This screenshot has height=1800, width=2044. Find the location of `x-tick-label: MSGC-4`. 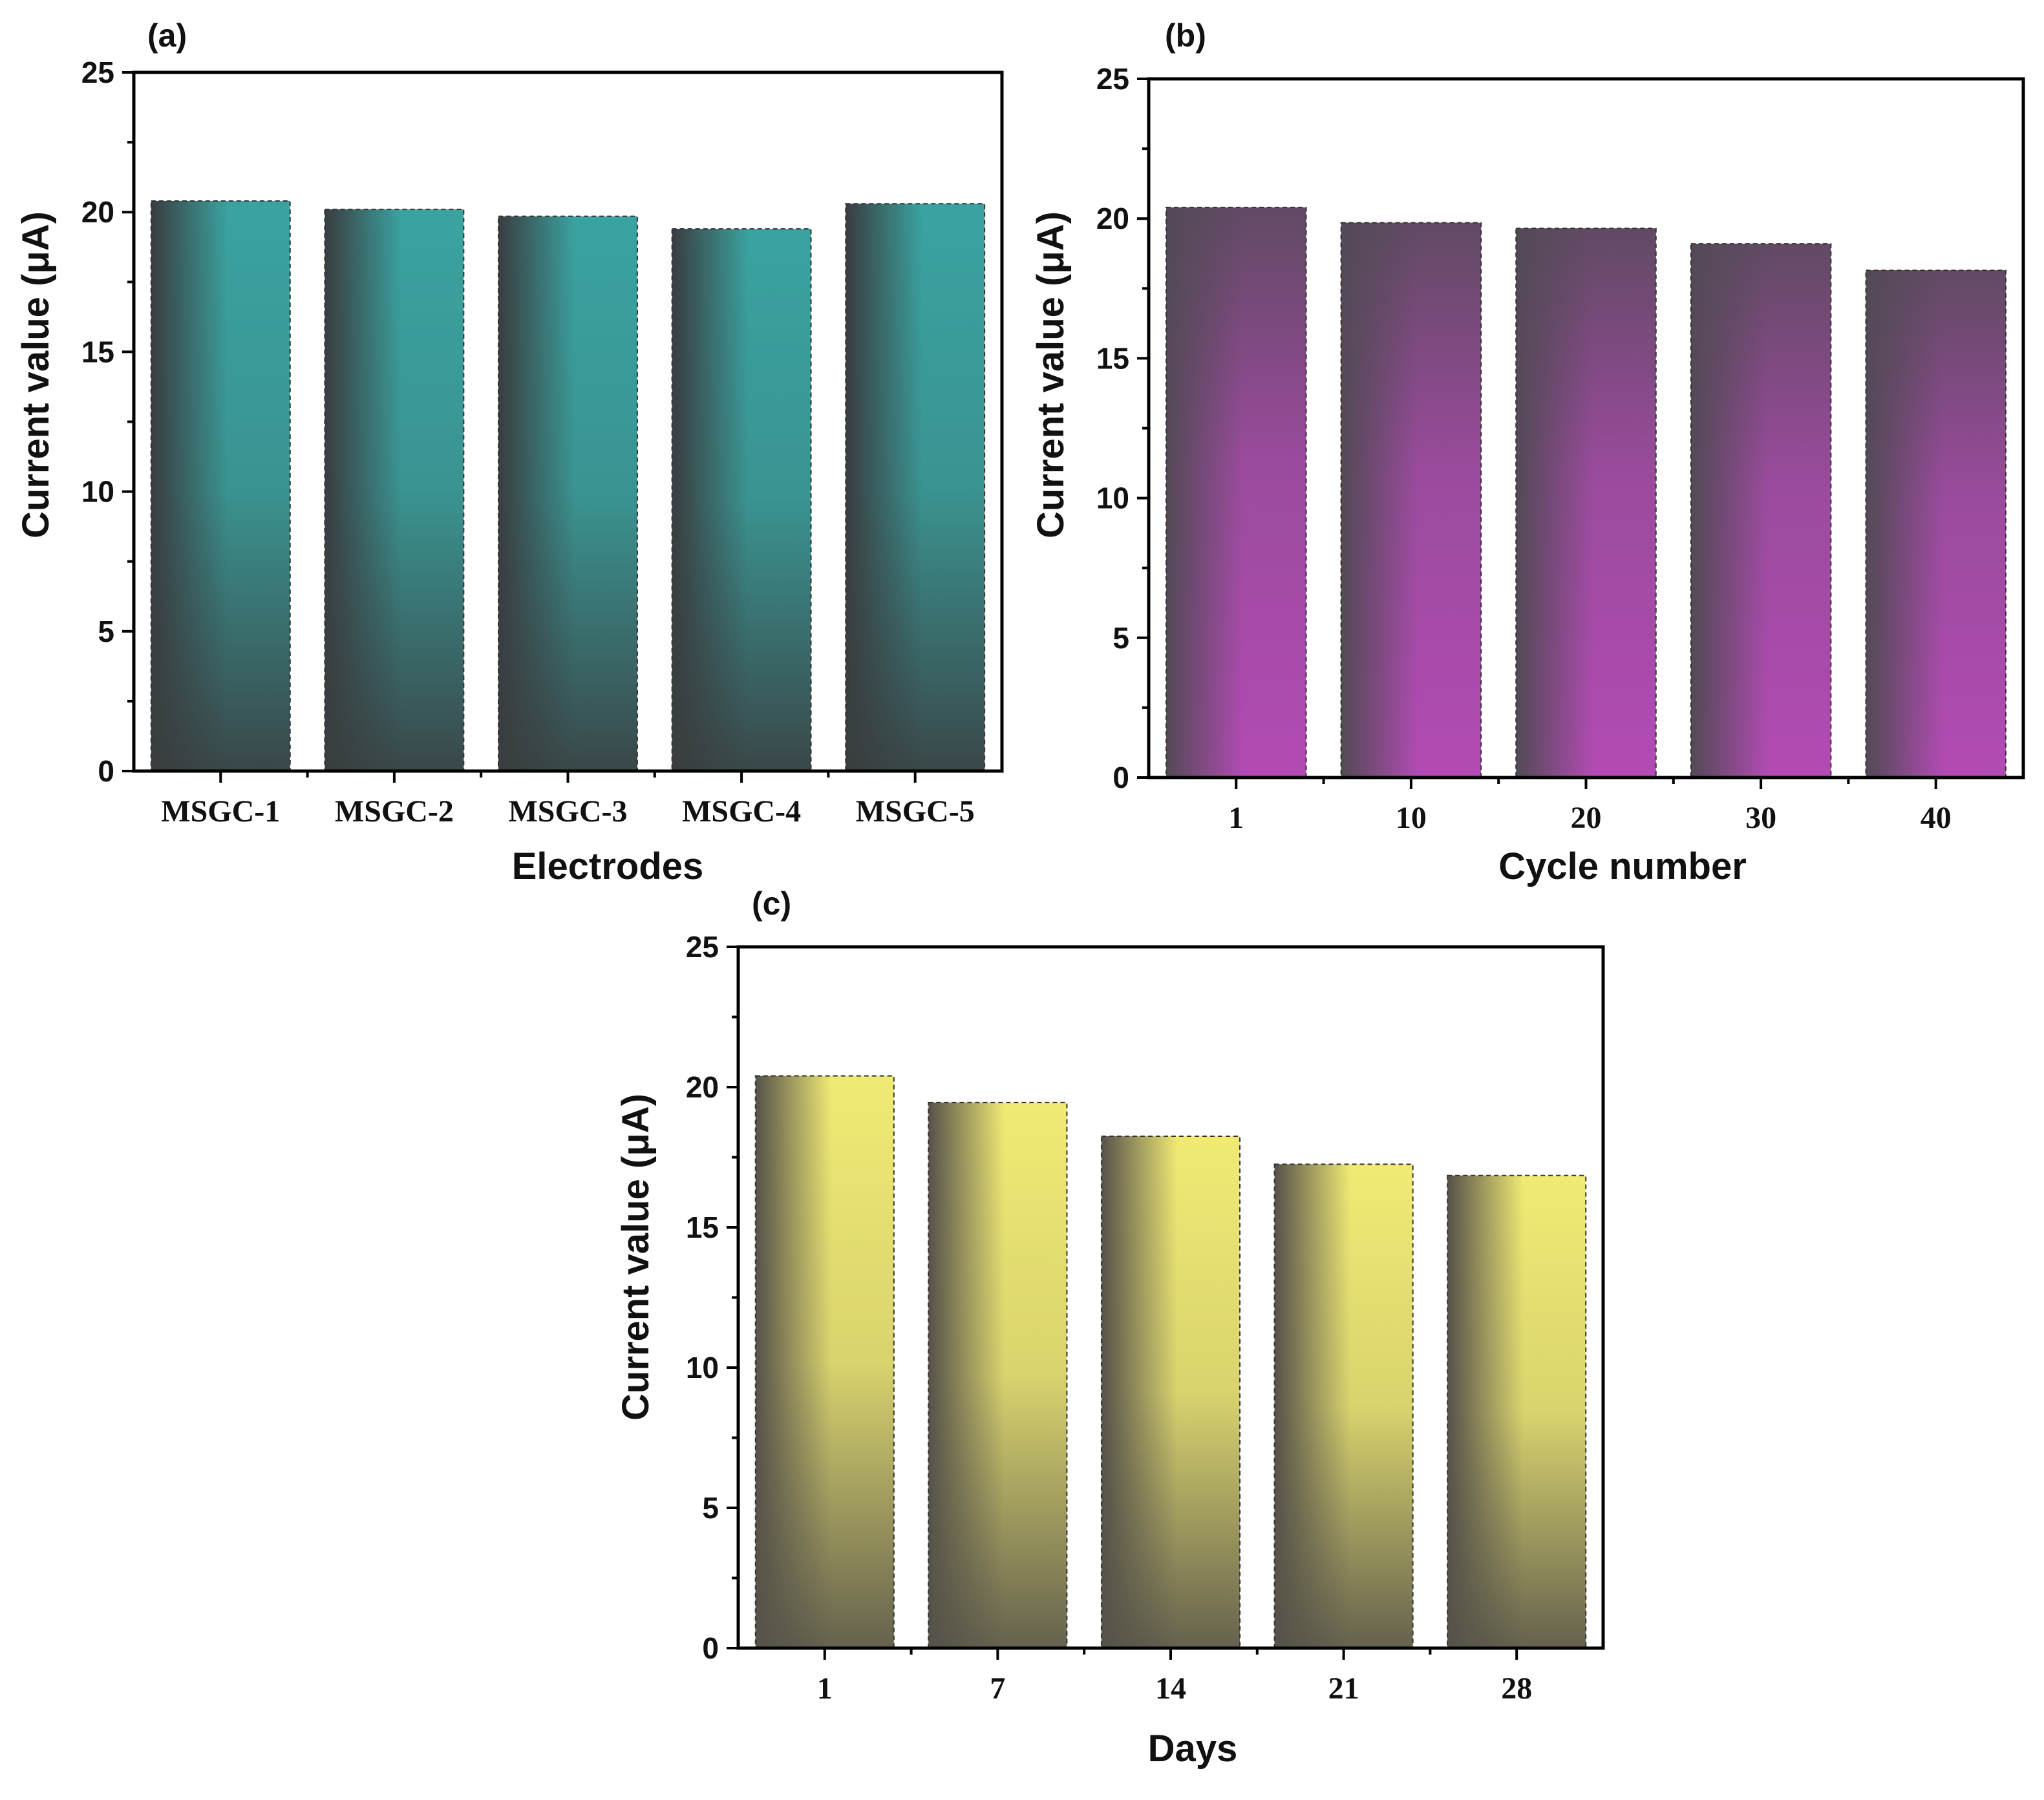

x-tick-label: MSGC-4 is located at coordinates (742, 811).